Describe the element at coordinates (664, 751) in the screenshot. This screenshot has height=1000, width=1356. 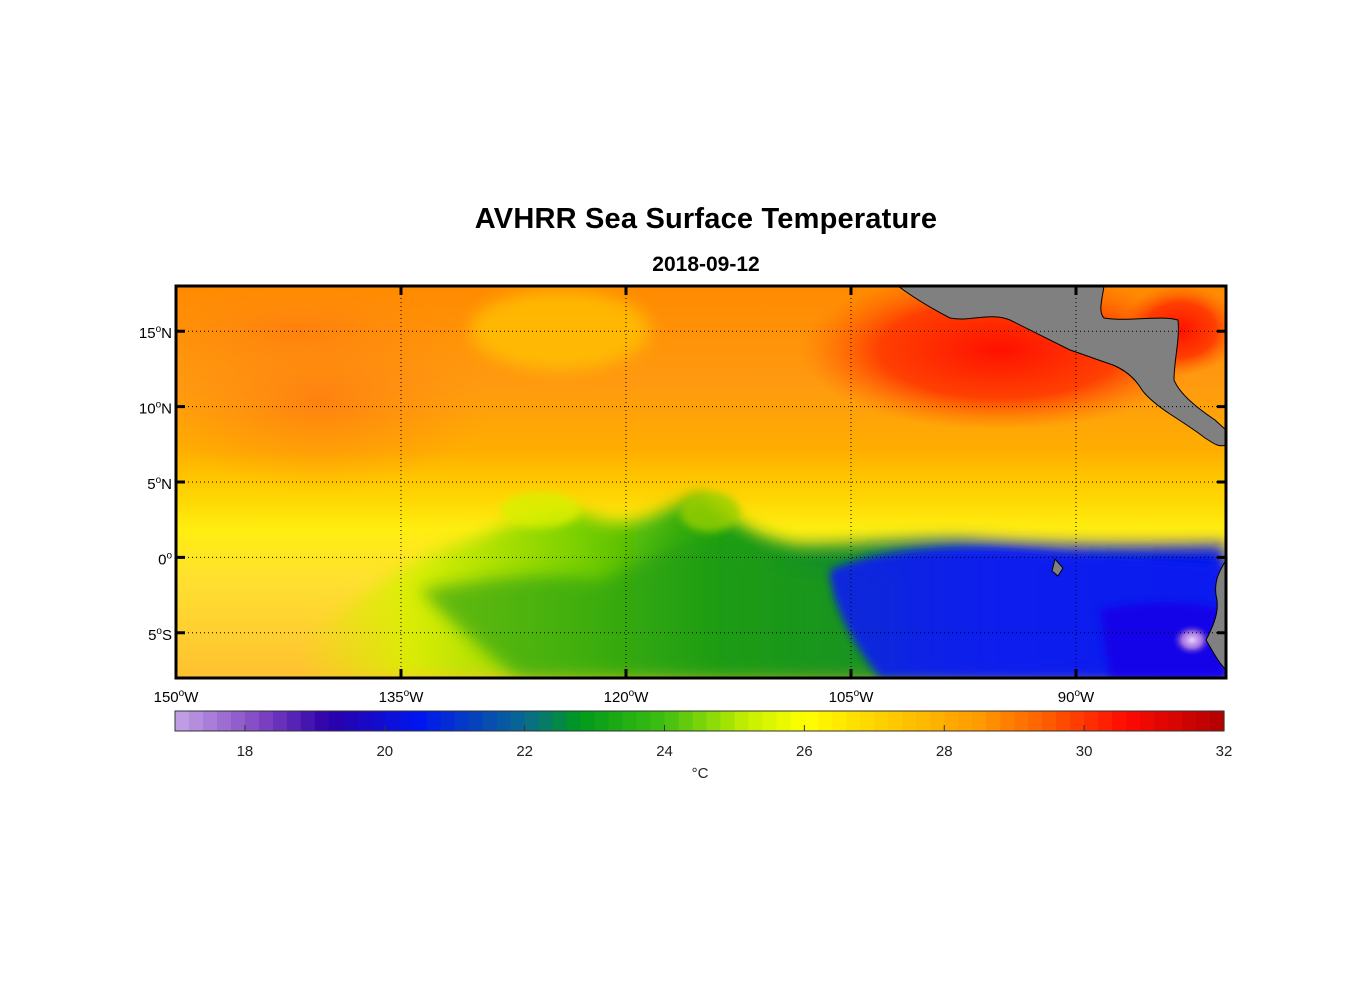
I see `colorbar-tick-label: 24` at that location.